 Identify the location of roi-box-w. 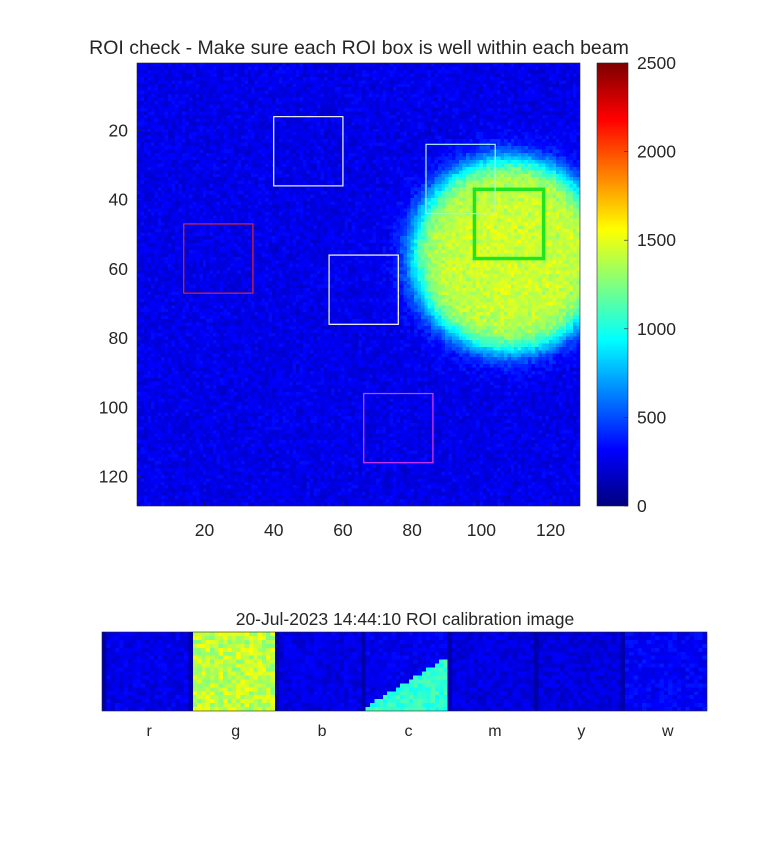
(308, 151).